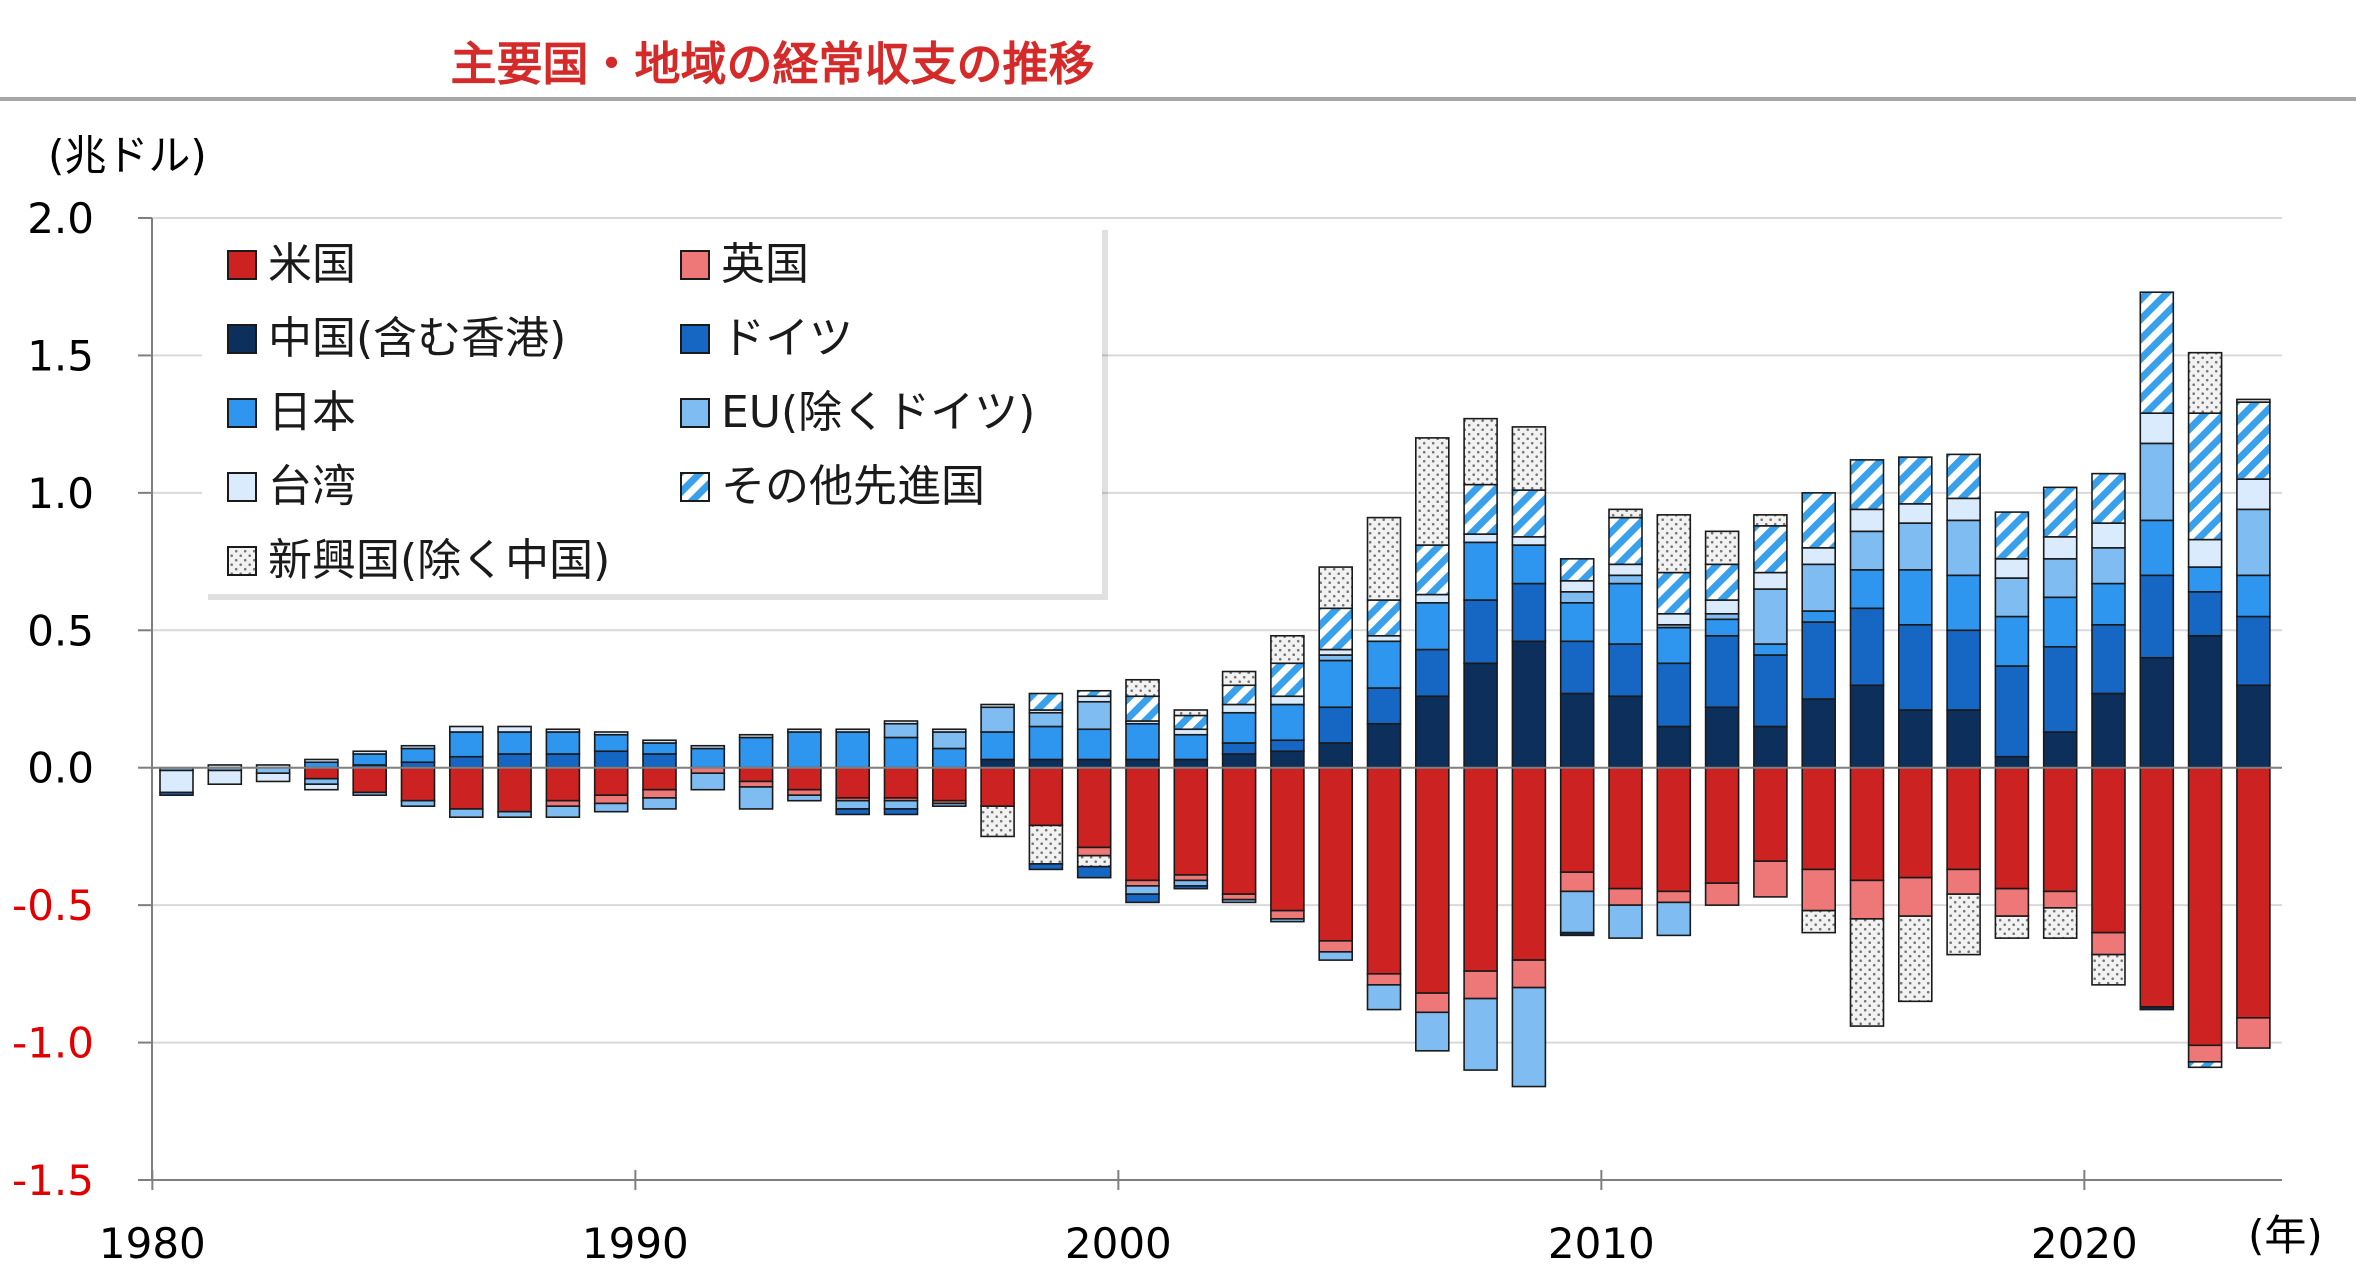 The height and width of the screenshot is (1279, 2356). Describe the element at coordinates (878, 412) in the screenshot. I see `legend-label: EU(除くドイツ)` at that location.